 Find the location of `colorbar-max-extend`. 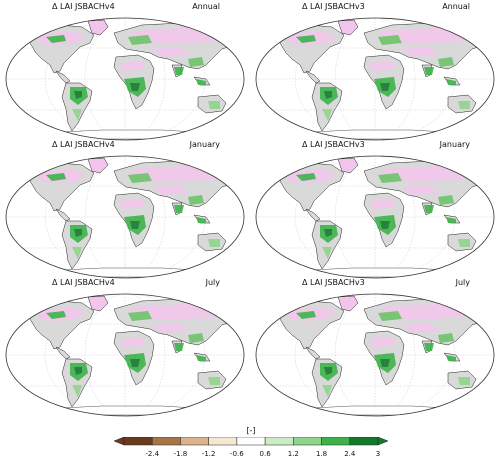

colorbar-max-extend is located at coordinates (382, 441).